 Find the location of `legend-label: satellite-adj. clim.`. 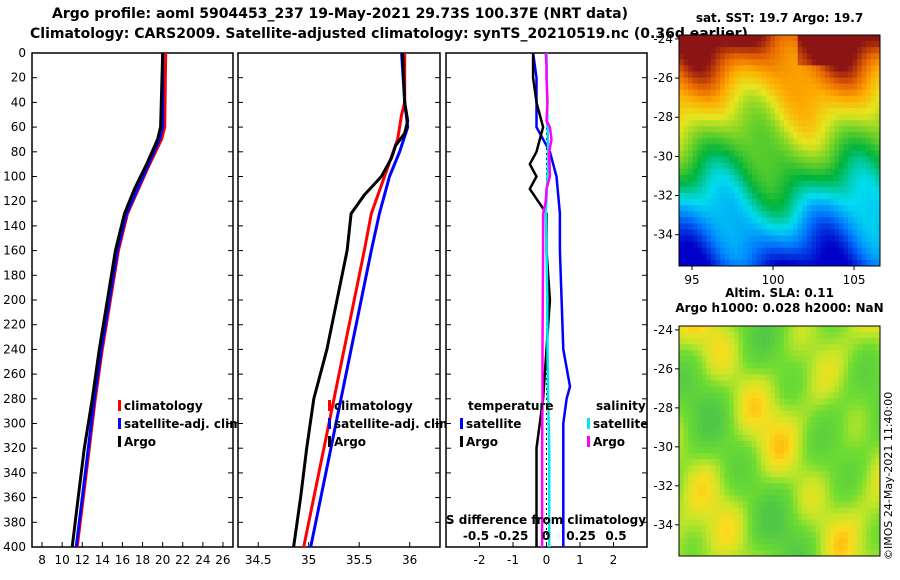

legend-label: satellite-adj. clim. is located at coordinates (185, 424).